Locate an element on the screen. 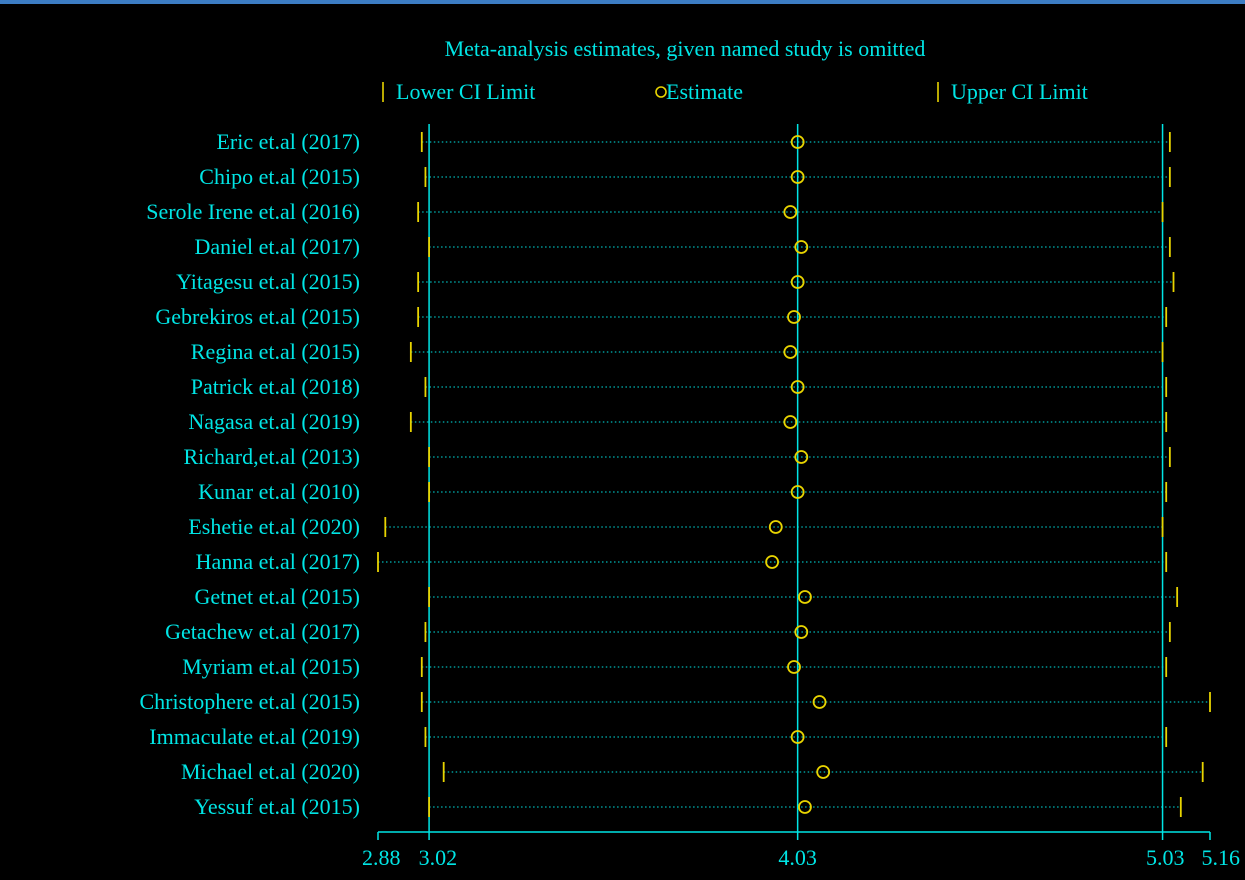 The image size is (1245, 880). study-row: Regina et.al (2015) is located at coordinates (677, 351).